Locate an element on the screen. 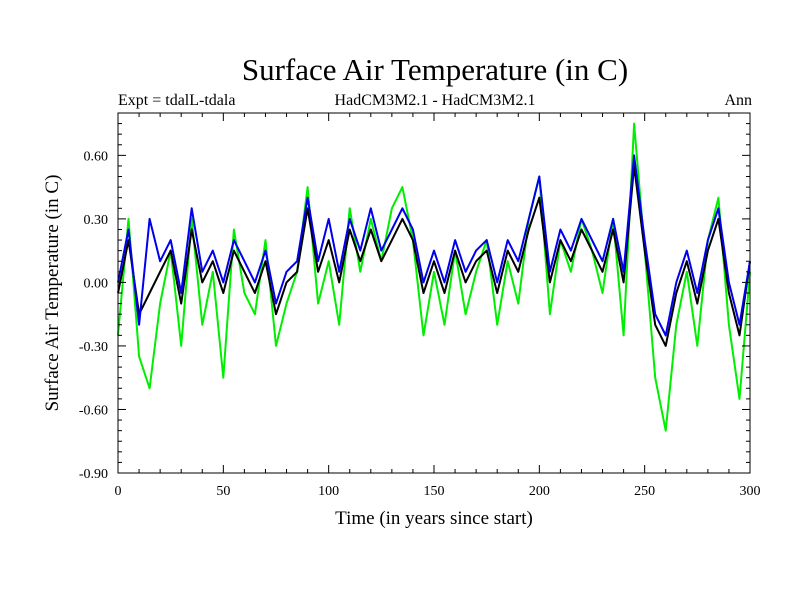 This screenshot has width=800, height=600. y-tick-label: -0.30 is located at coordinates (93, 347).